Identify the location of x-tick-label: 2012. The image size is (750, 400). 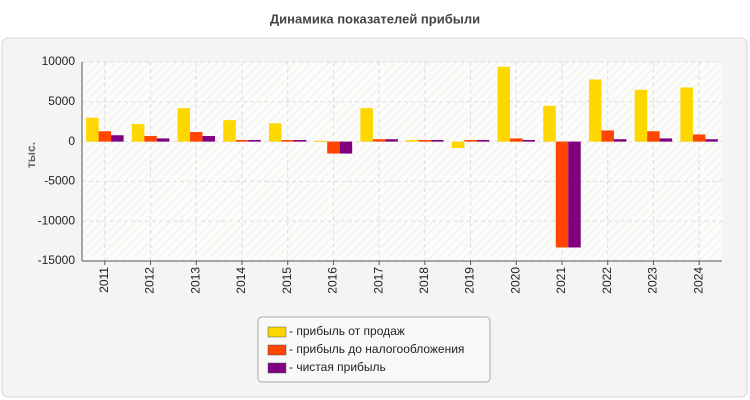
(150, 280).